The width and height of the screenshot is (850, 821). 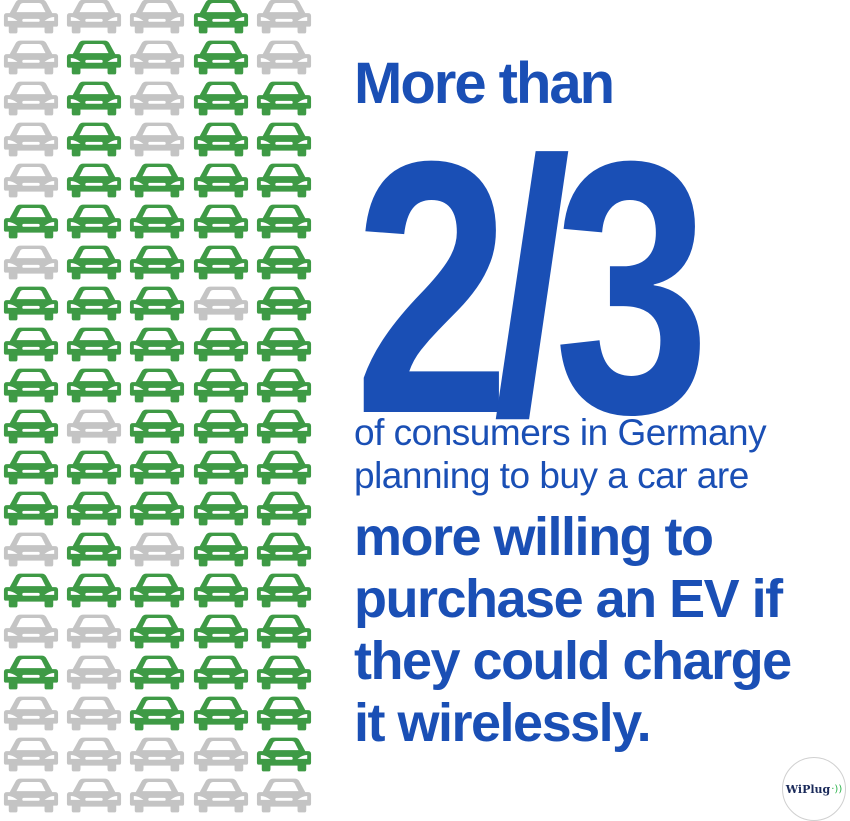 What do you see at coordinates (808, 789) in the screenshot?
I see `logo-text: WiPlug` at bounding box center [808, 789].